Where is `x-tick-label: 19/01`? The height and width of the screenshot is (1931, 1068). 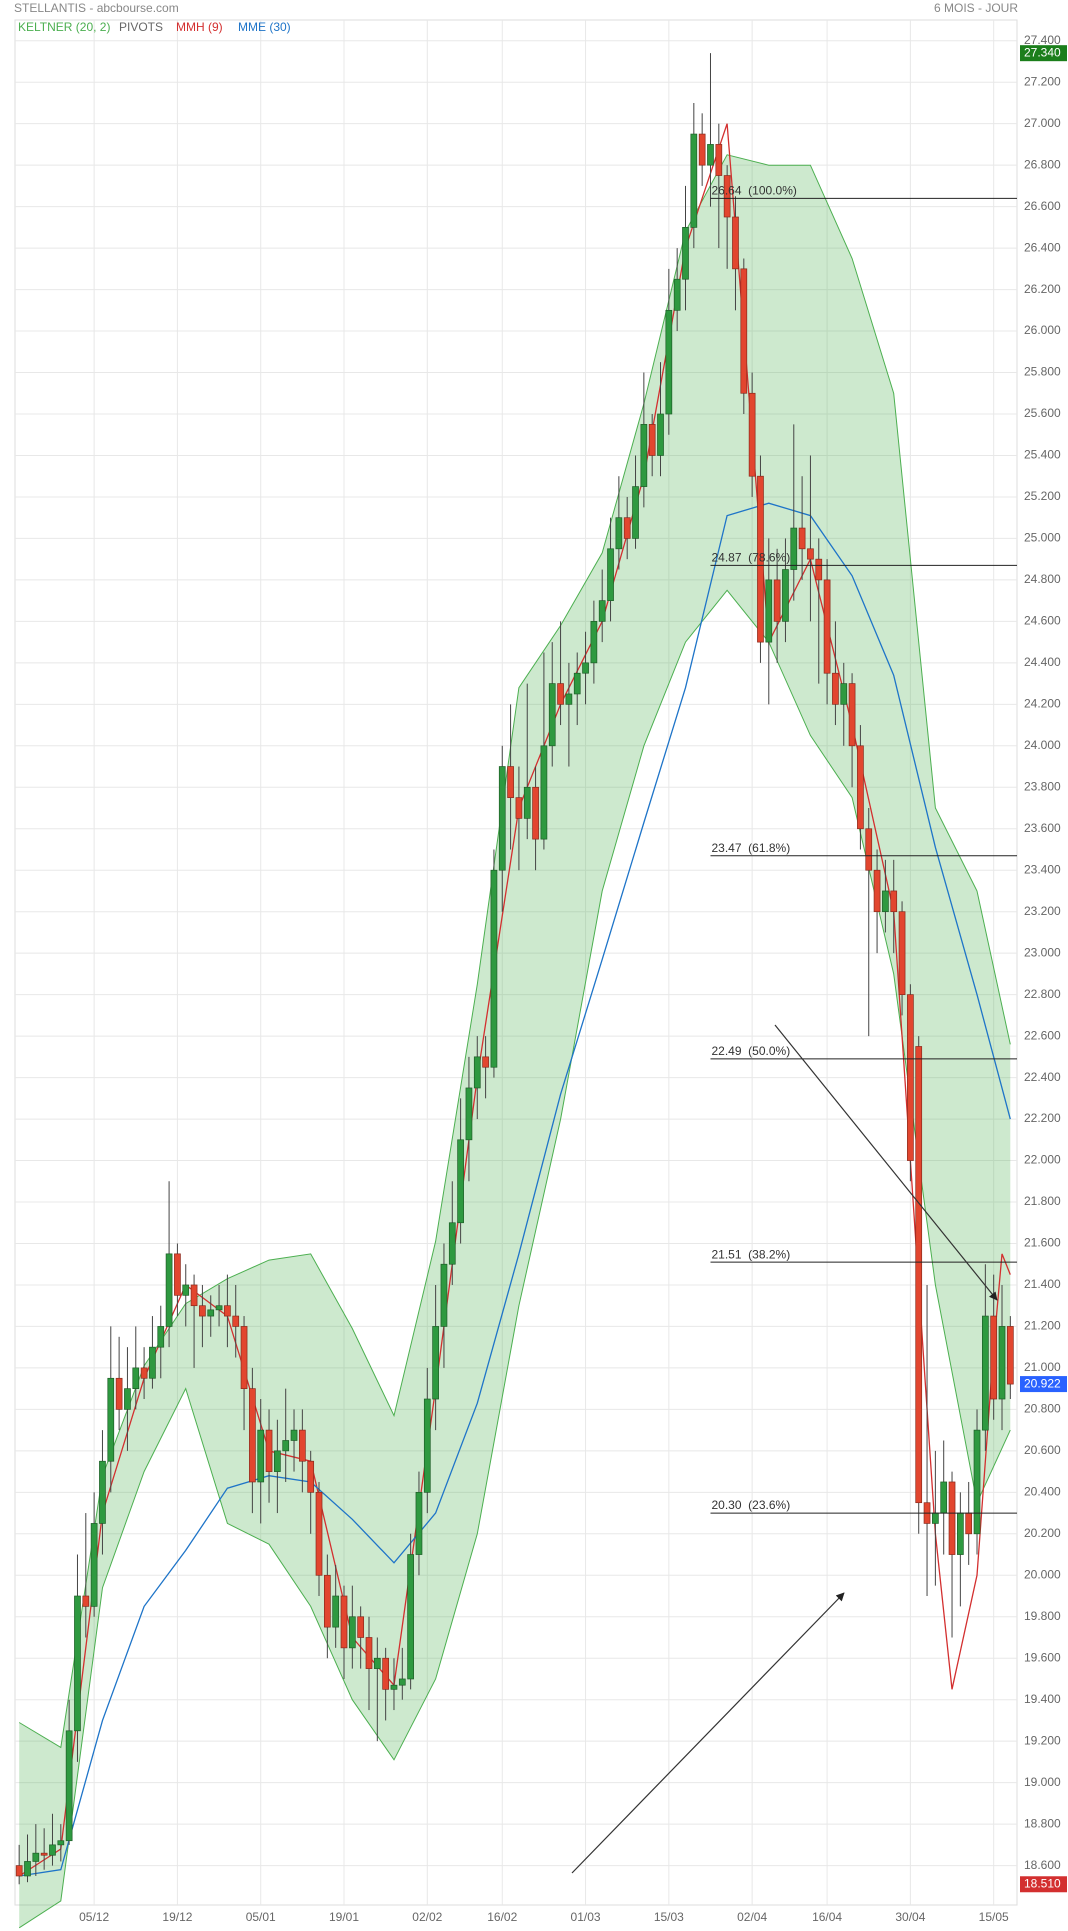
x-tick-label: 19/01 is located at coordinates (344, 1917).